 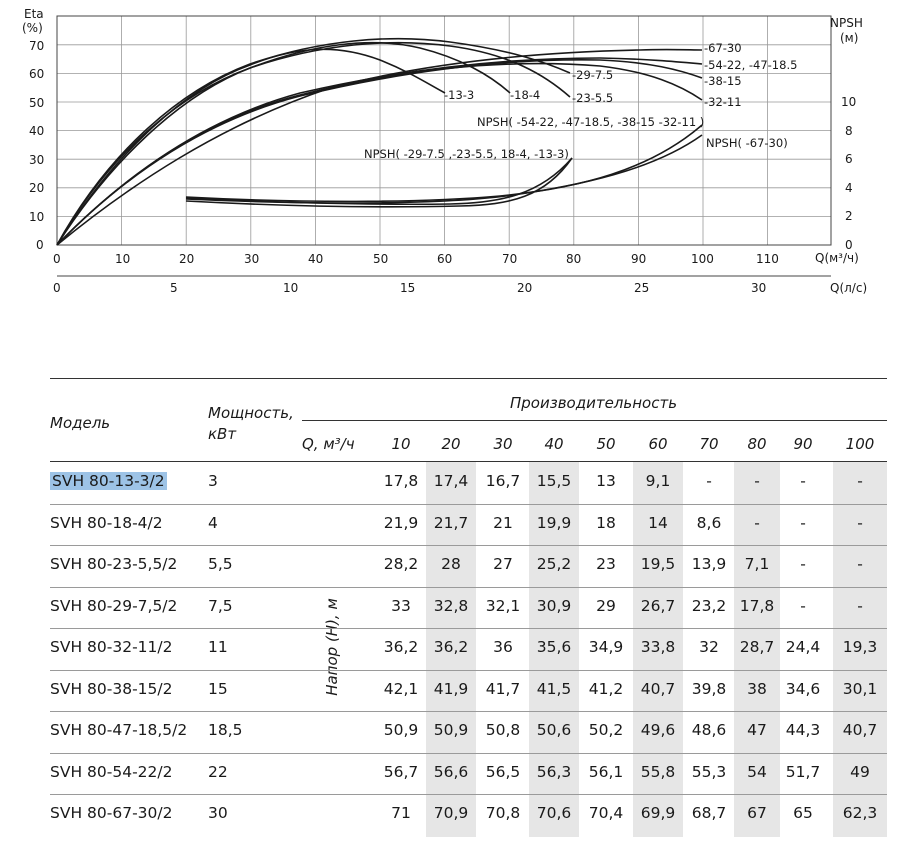 I want to click on q-m3h-axis-label: Q(м³/ч), so click(x=837, y=258).